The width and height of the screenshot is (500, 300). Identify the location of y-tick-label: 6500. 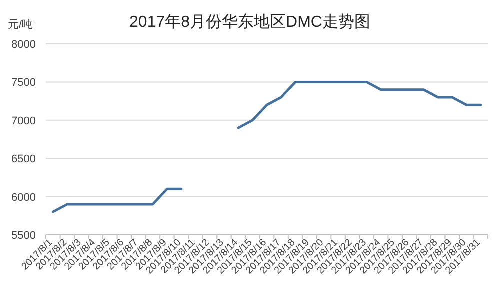
(24, 160).